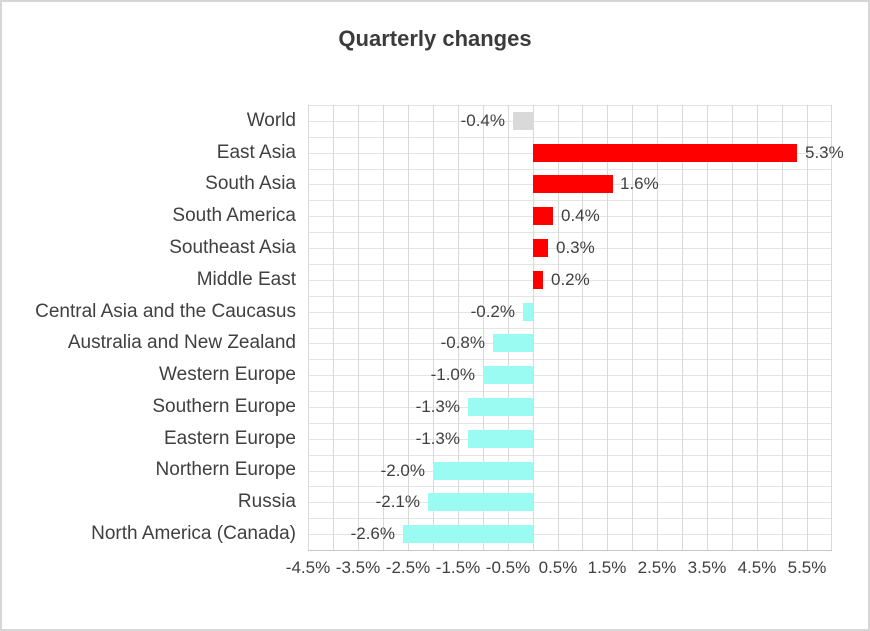  I want to click on x-axis-tick-label: 4.5%, so click(757, 567).